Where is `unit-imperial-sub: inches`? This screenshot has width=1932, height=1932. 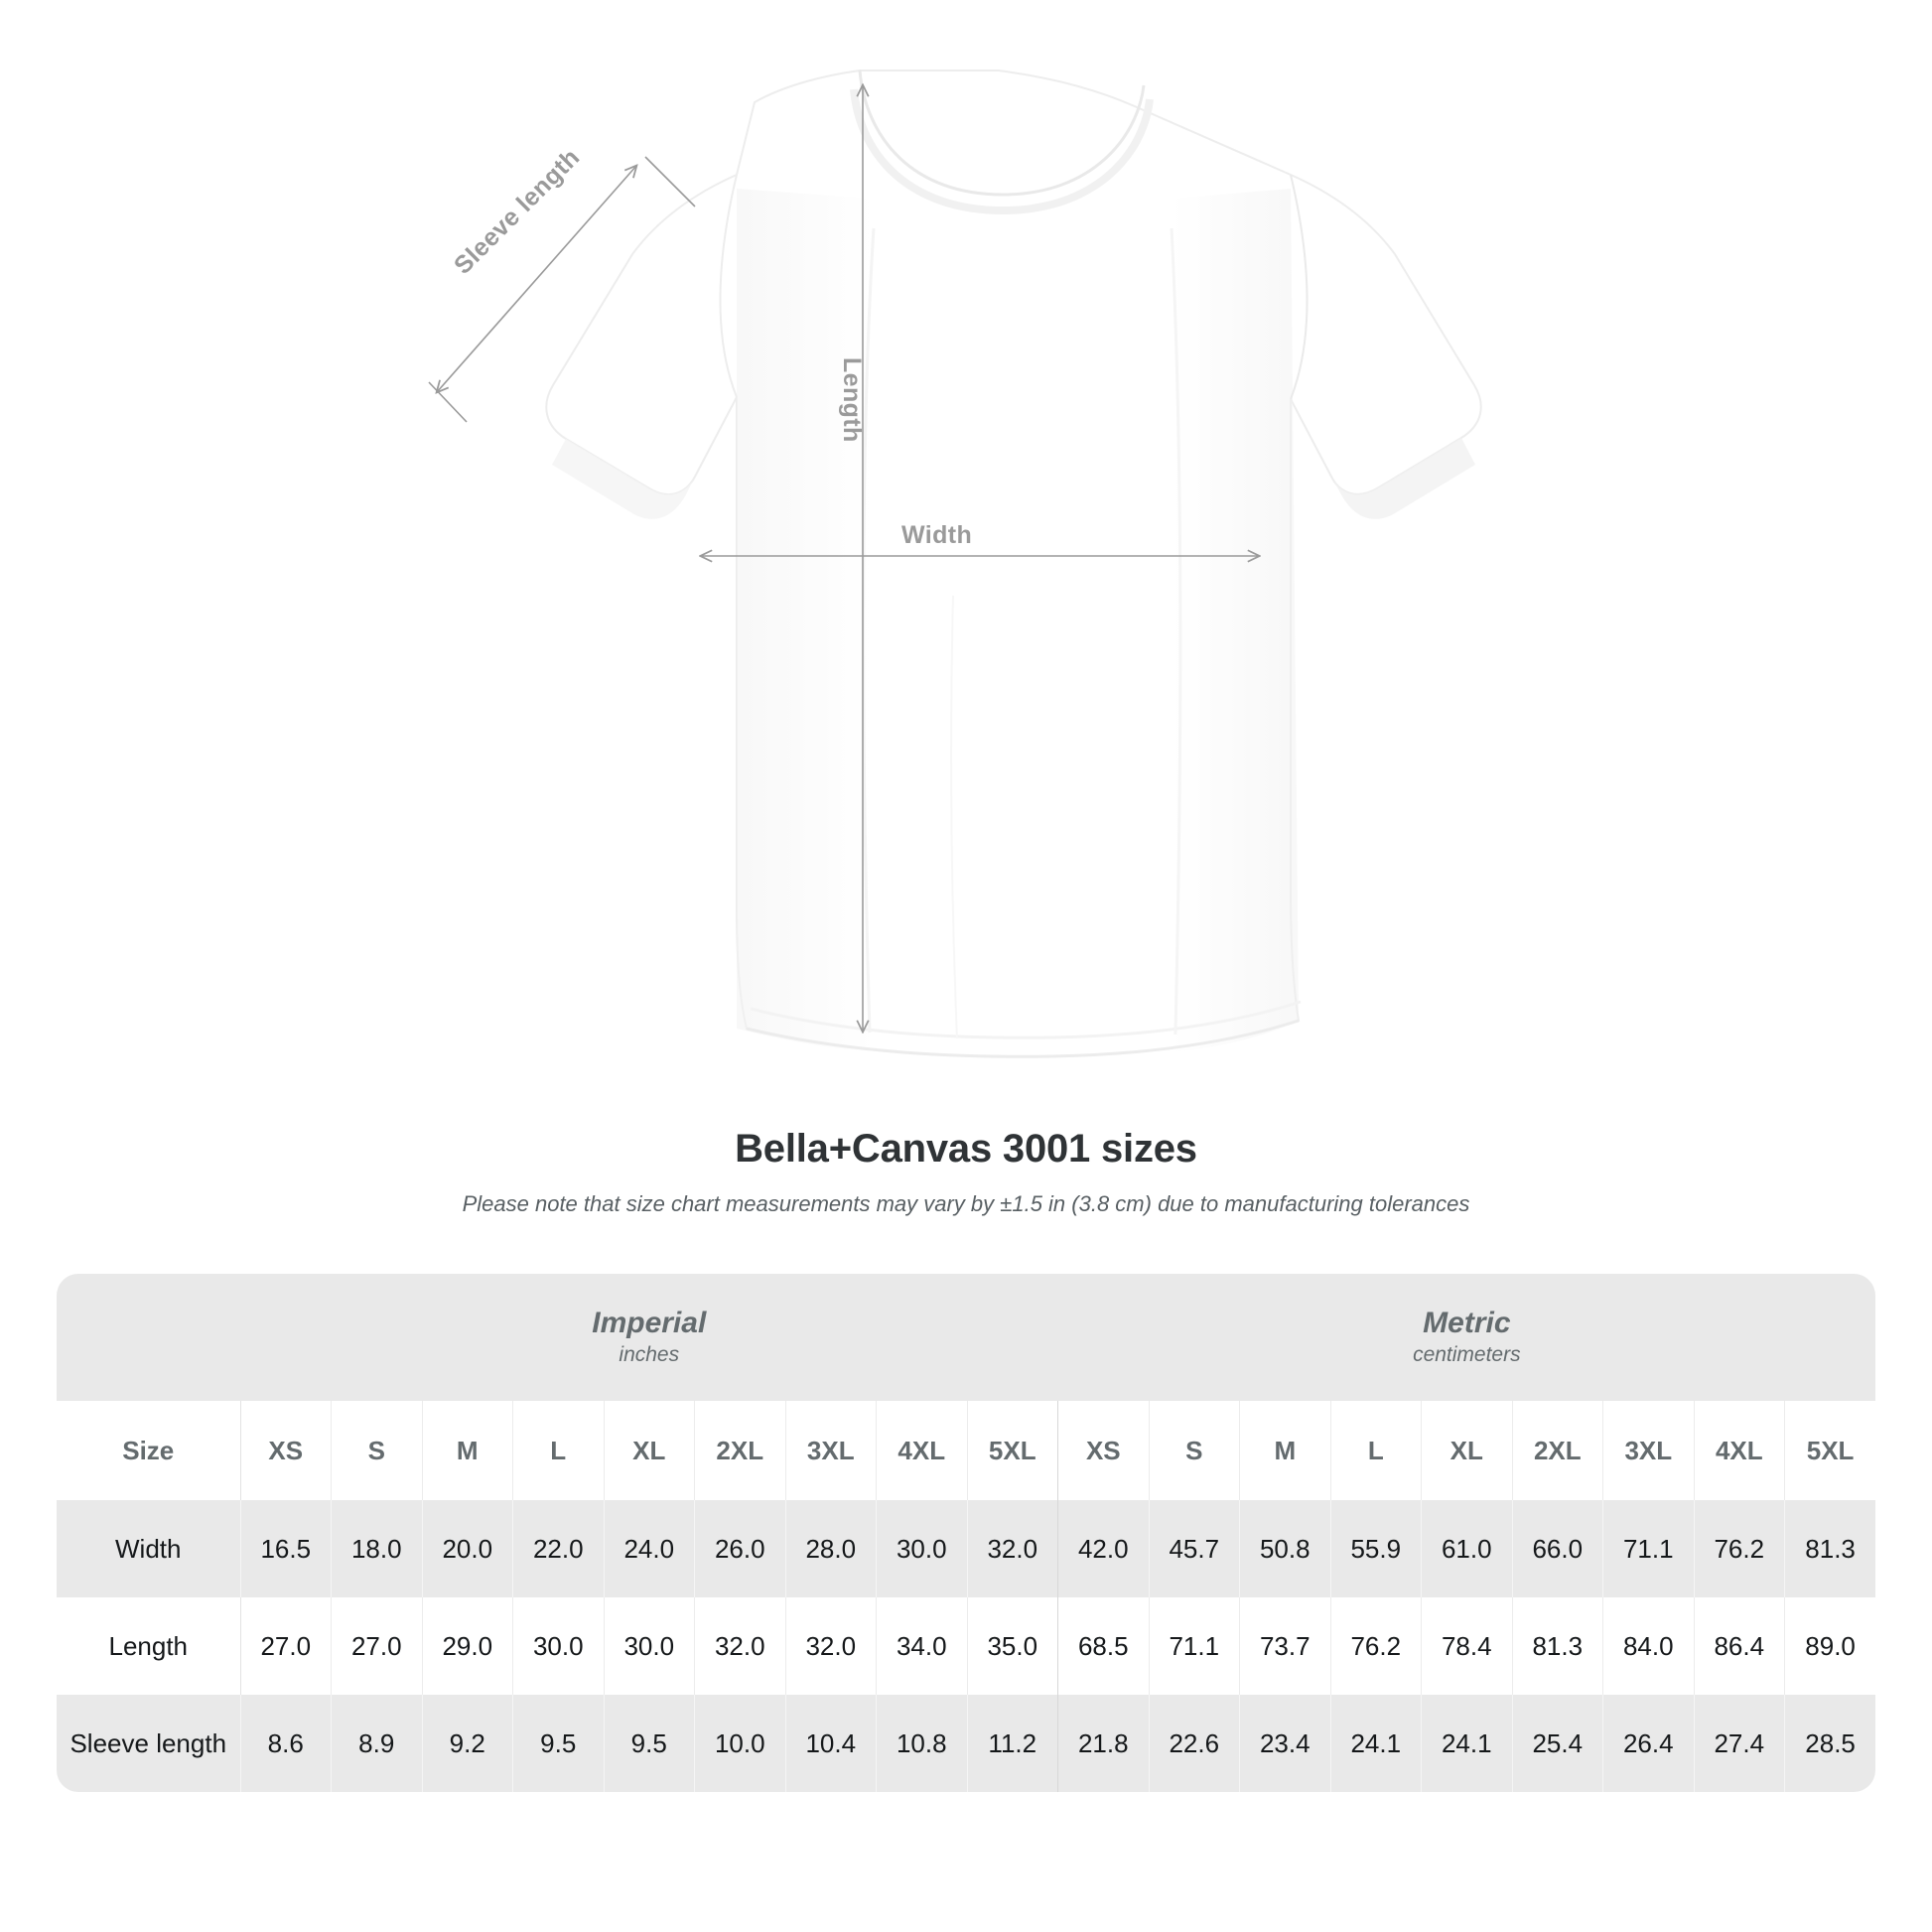 unit-imperial-sub: inches is located at coordinates (650, 1354).